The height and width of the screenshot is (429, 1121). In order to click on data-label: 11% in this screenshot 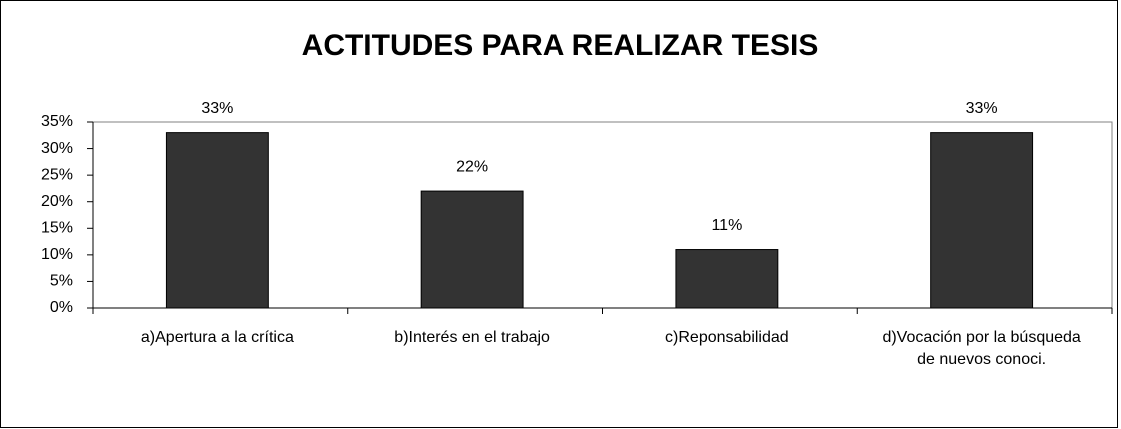, I will do `click(726, 225)`.